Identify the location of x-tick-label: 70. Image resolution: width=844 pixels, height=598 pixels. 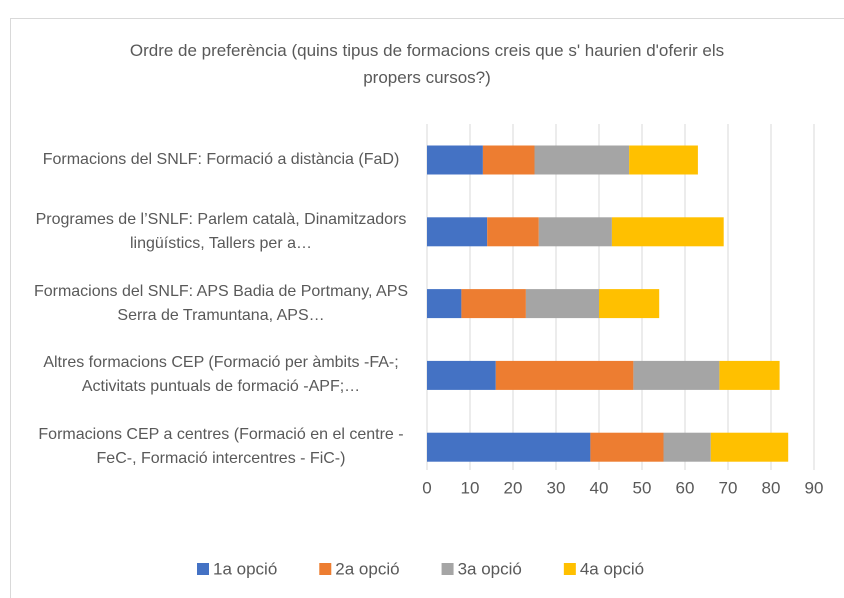
(728, 487).